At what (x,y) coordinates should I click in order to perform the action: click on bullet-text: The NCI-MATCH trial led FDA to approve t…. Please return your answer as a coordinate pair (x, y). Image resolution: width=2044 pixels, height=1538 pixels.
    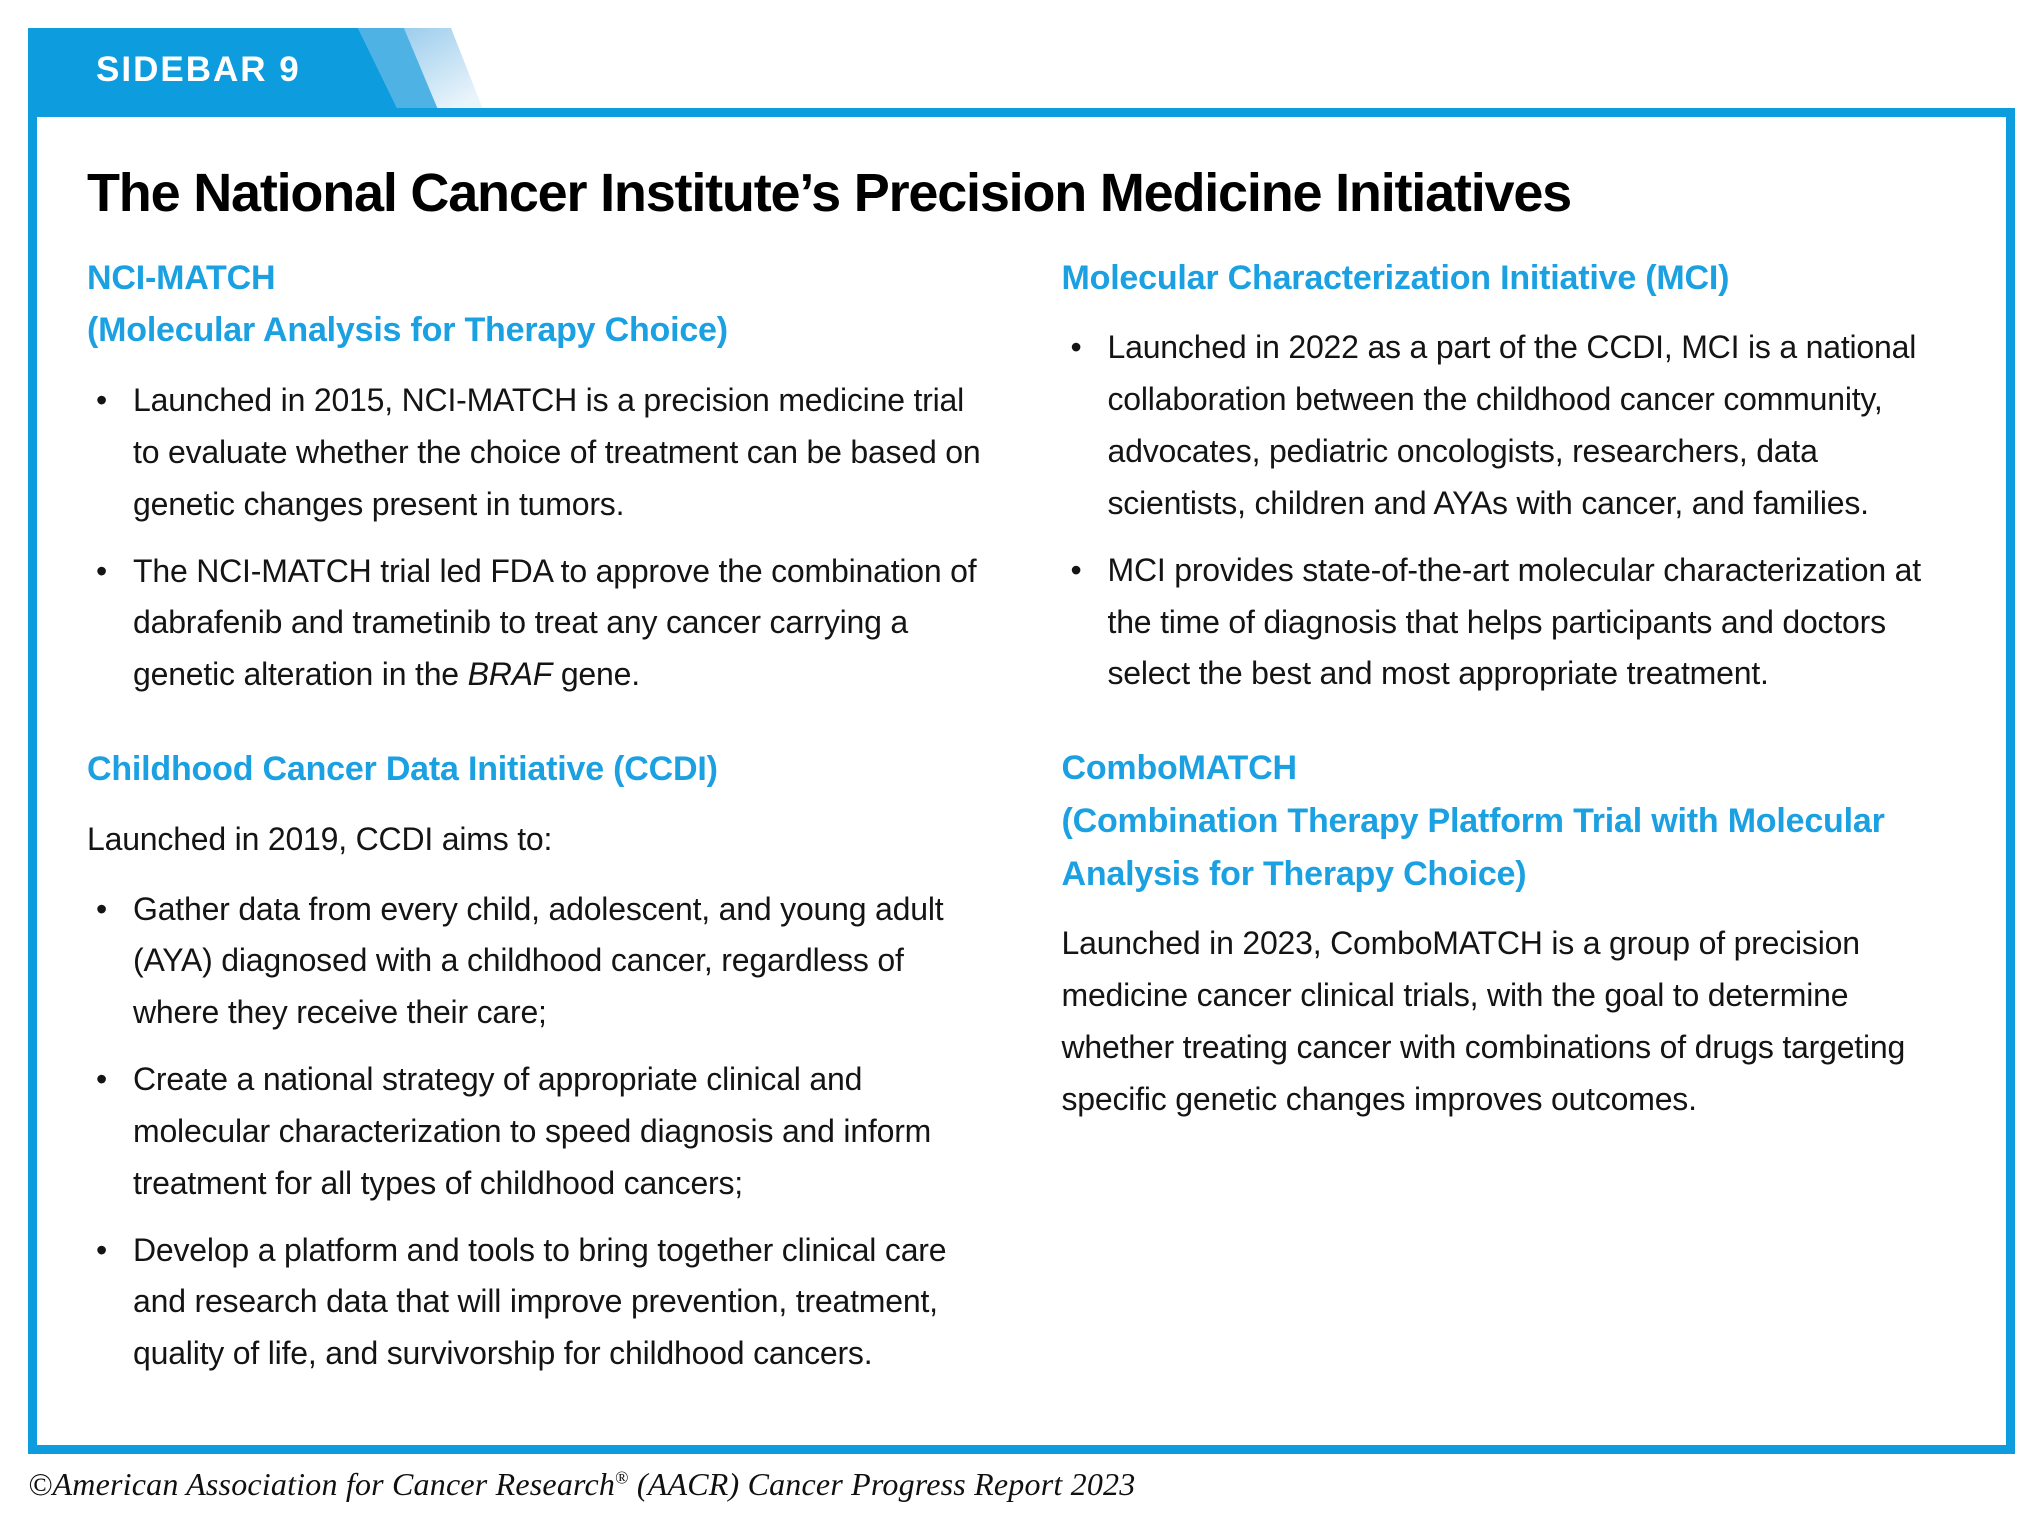
    Looking at the image, I should click on (555, 622).